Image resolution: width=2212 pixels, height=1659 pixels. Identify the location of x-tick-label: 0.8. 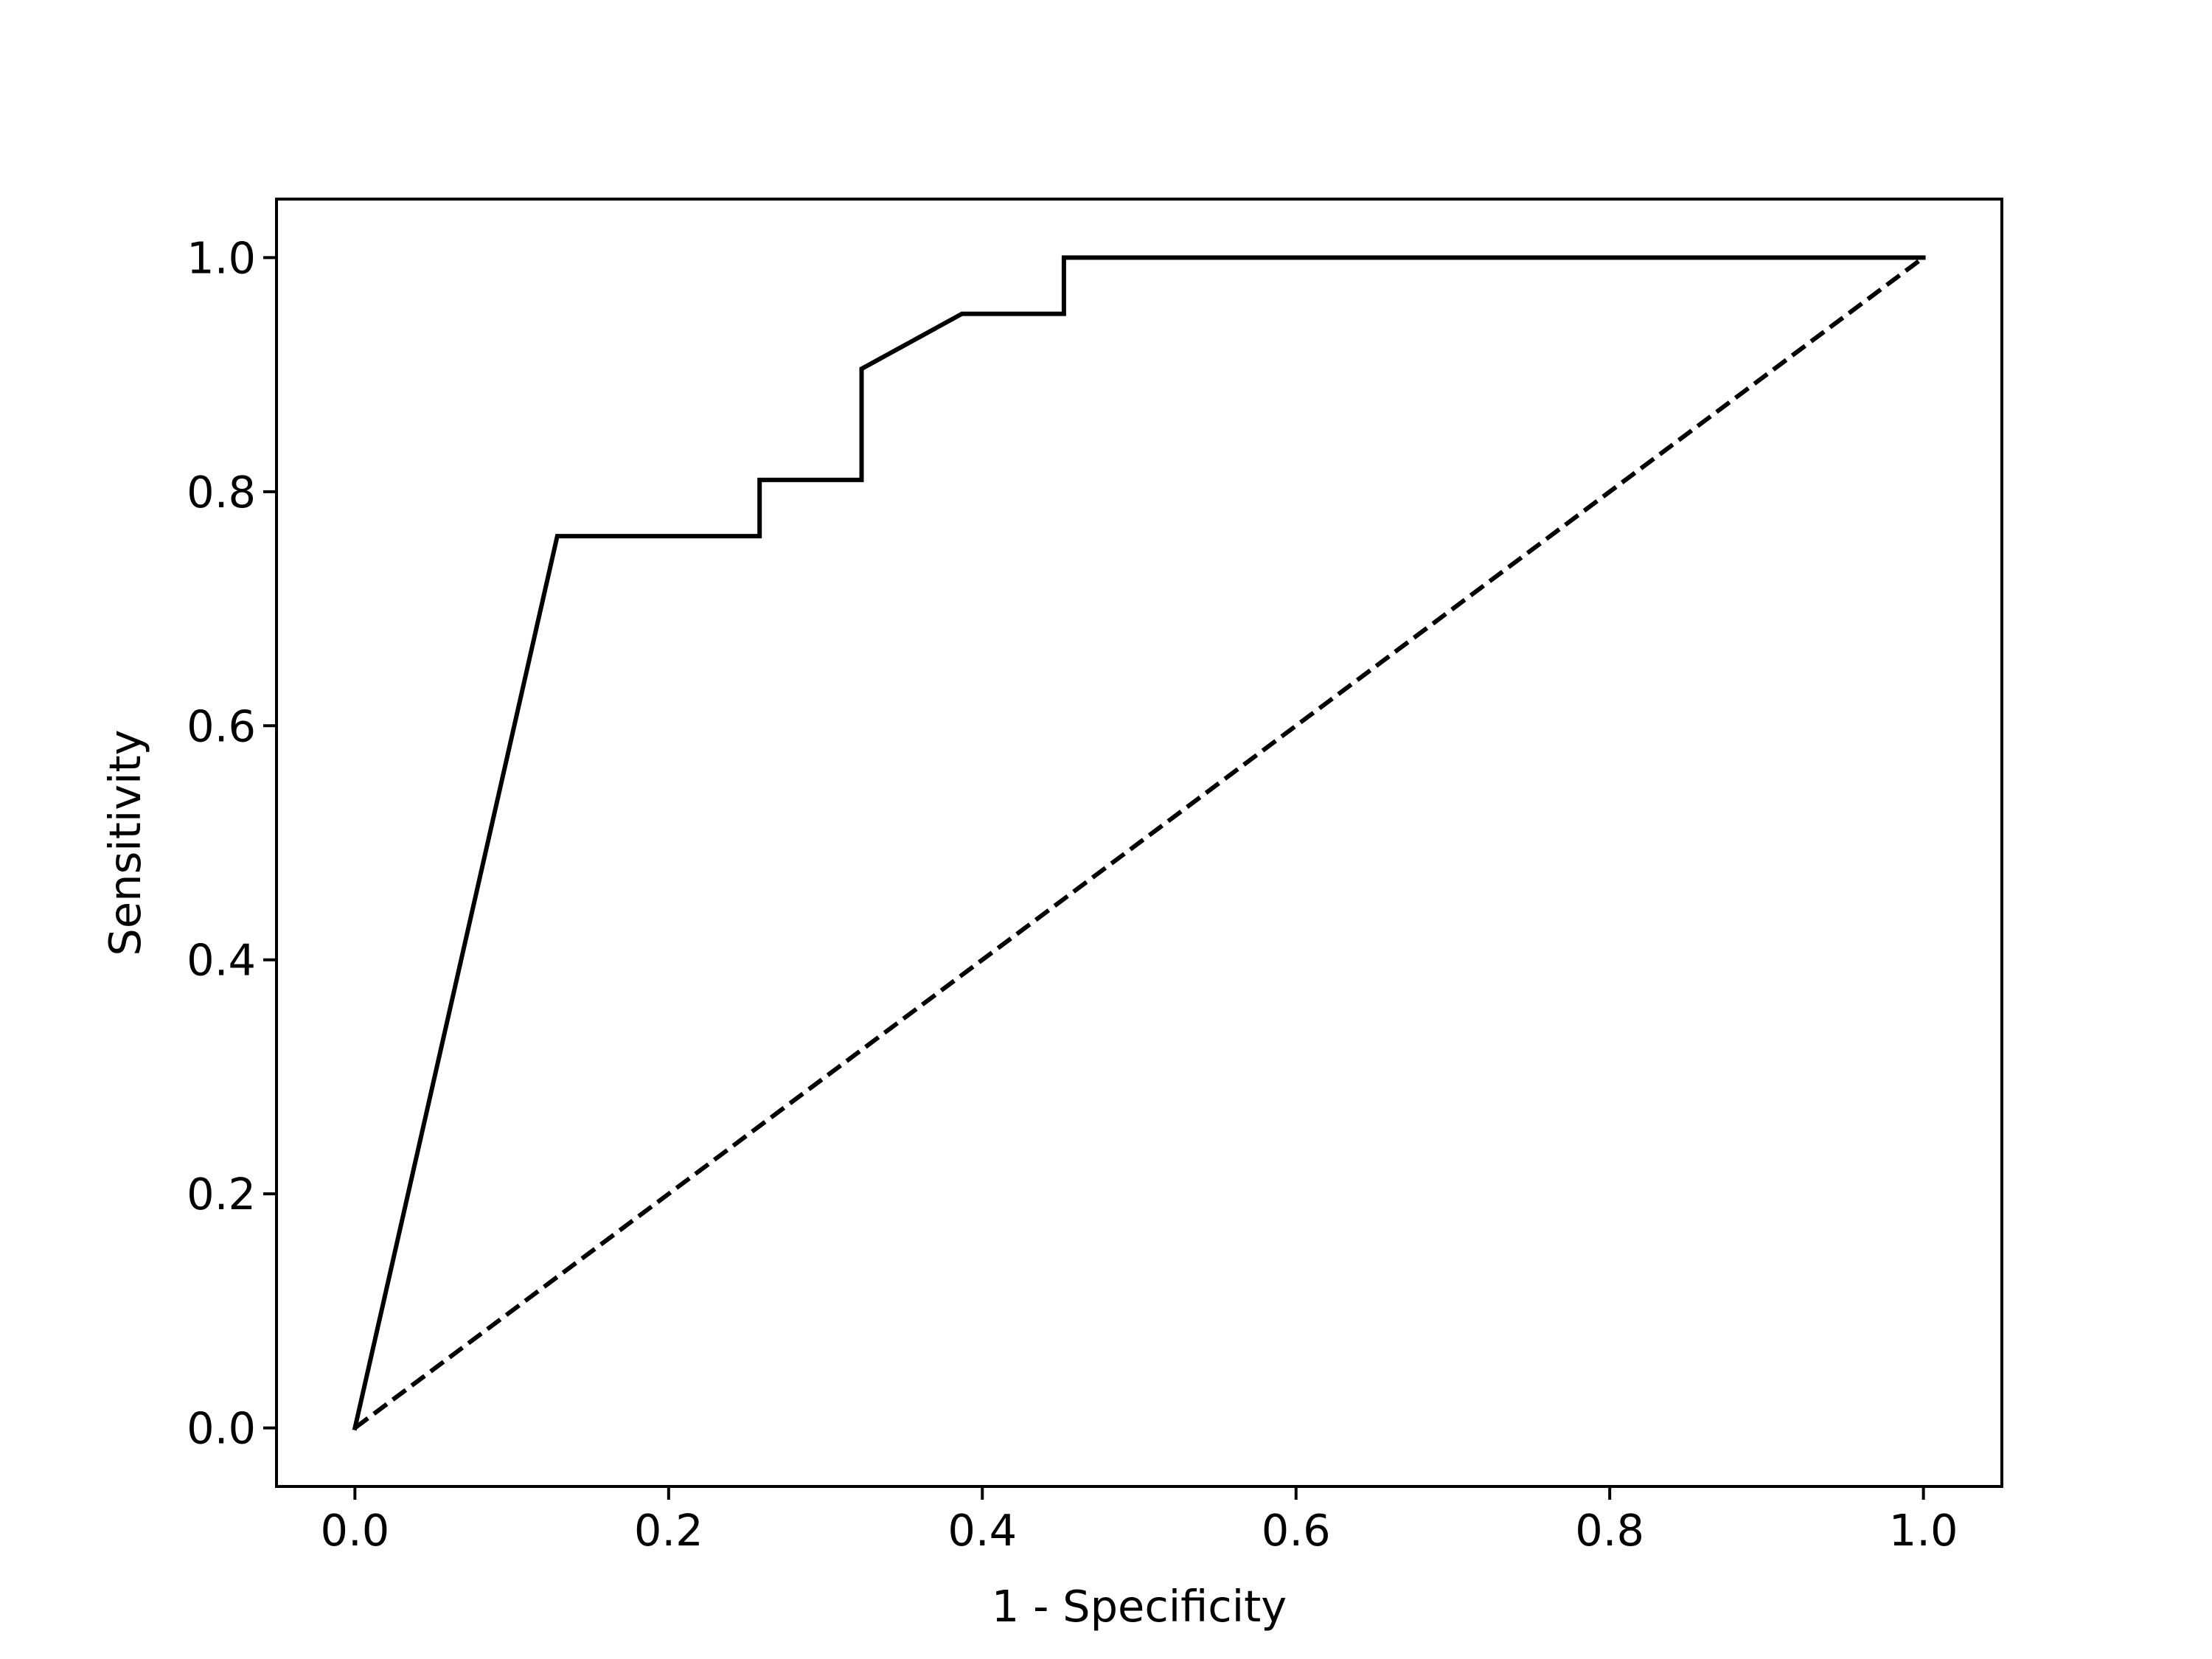
(1609, 1530).